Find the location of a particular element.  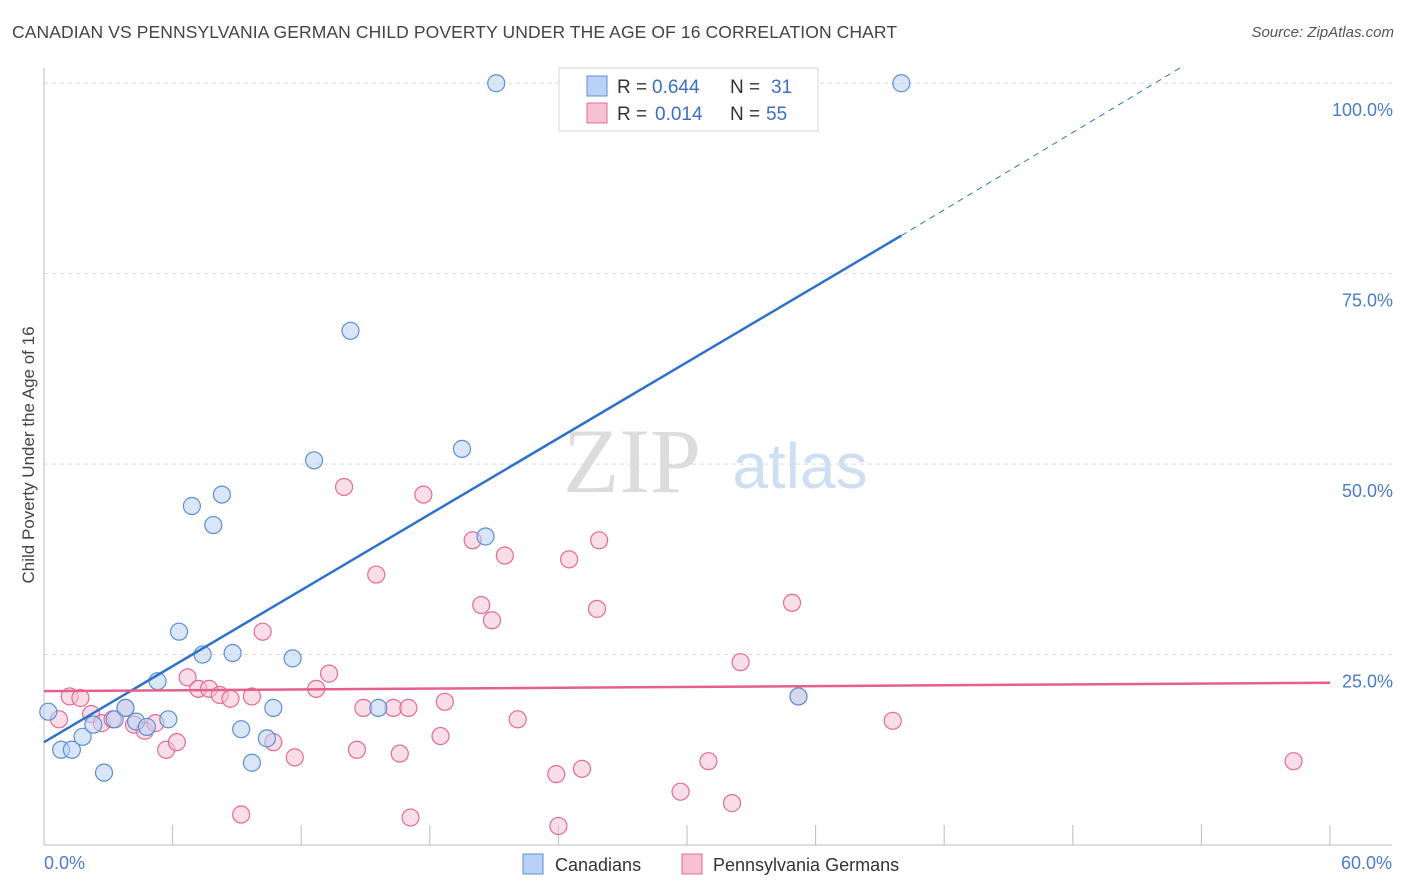

pennsylvania-germans-n-value: 55 is located at coordinates (776, 114).